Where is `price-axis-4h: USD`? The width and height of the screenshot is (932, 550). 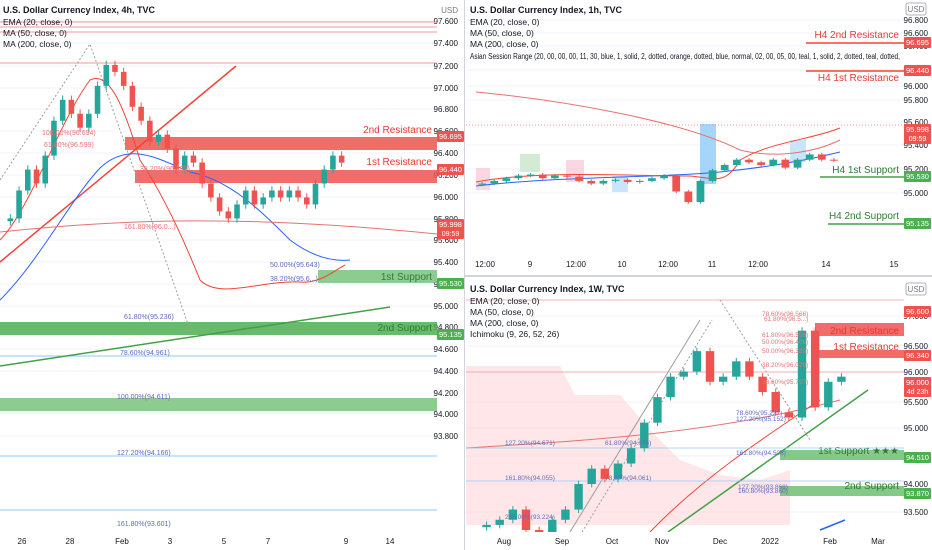
price-axis-4h: USD is located at coordinates (450, 266).